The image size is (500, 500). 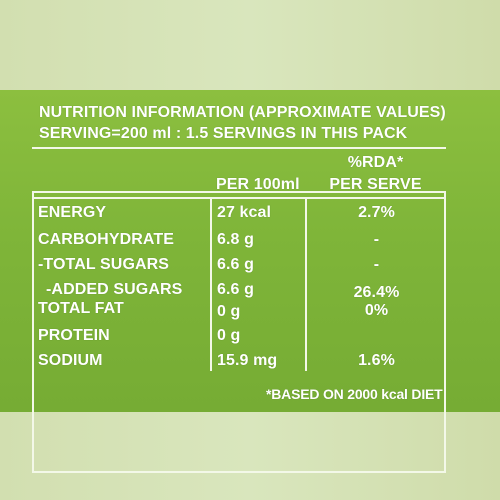 What do you see at coordinates (235, 239) in the screenshot?
I see `nutrient-per100: 6.8 g` at bounding box center [235, 239].